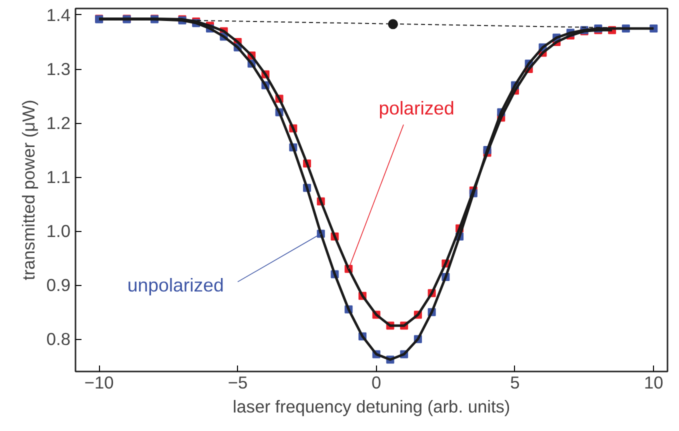 The height and width of the screenshot is (431, 679). What do you see at coordinates (58, 285) in the screenshot?
I see `y-tick-label: 0.9` at bounding box center [58, 285].